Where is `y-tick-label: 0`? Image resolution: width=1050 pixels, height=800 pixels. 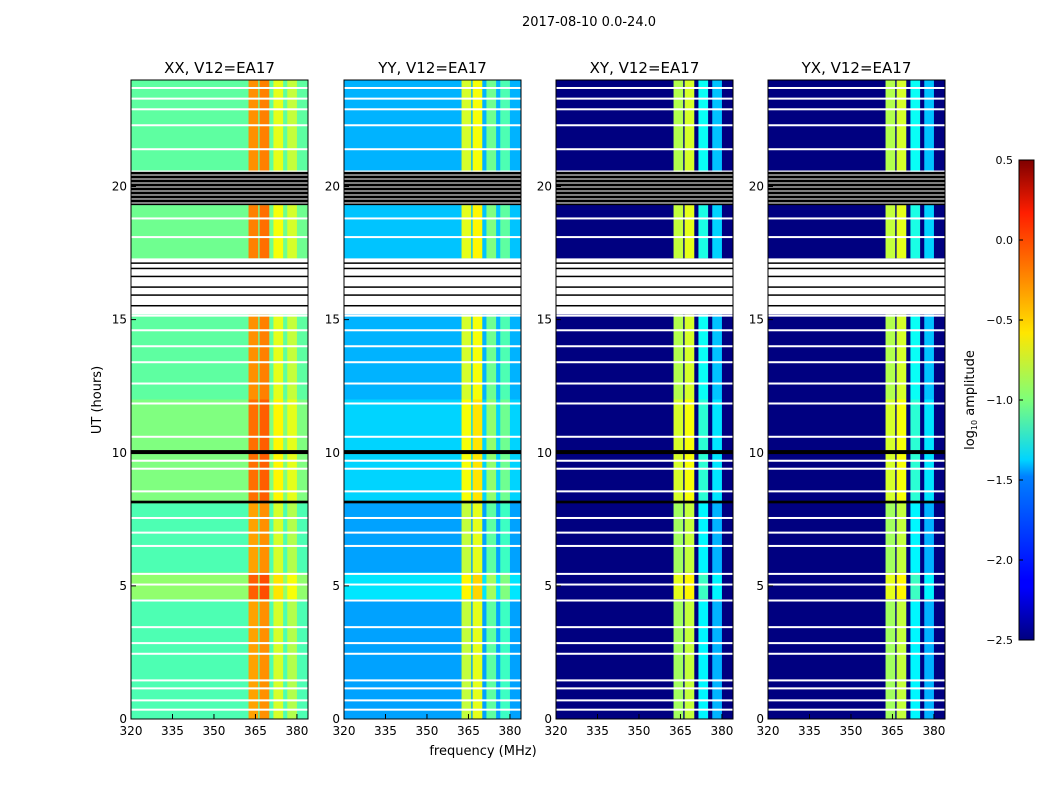 y-tick-label: 0 is located at coordinates (123, 719).